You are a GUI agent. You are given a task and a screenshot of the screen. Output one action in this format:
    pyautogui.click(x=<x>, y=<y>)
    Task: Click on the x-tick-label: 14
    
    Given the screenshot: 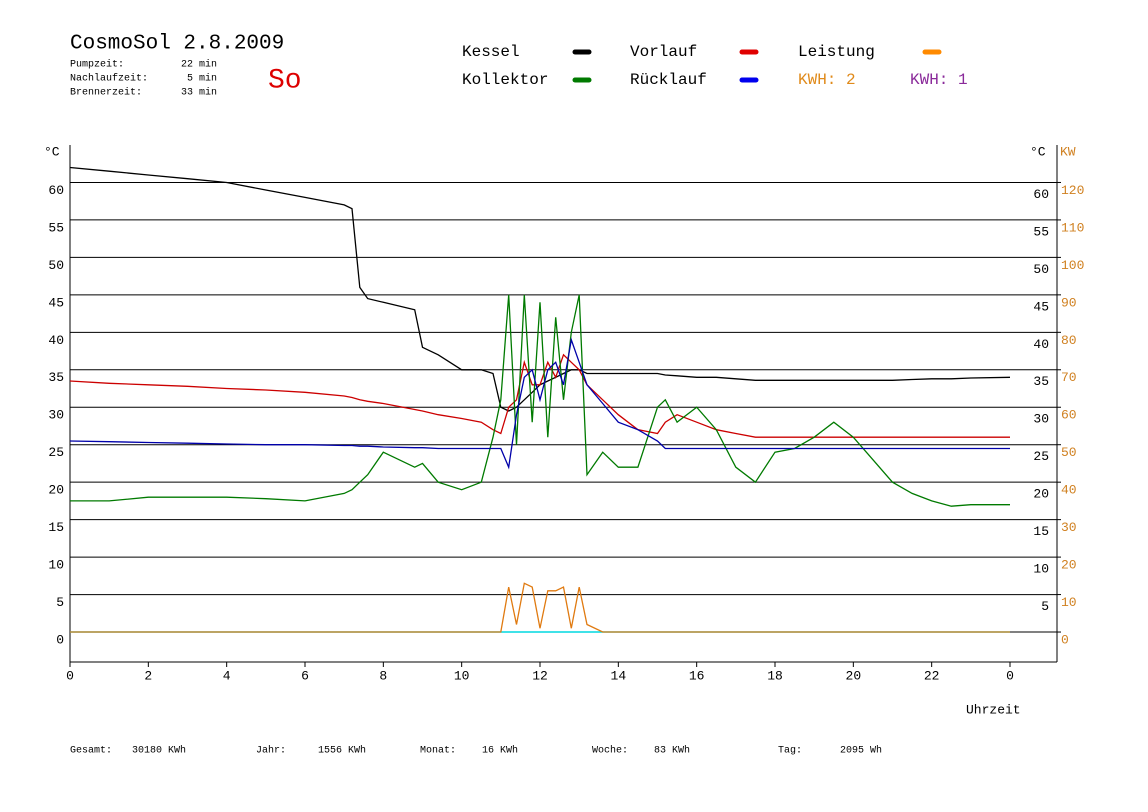 What is the action you would take?
    pyautogui.click(x=619, y=675)
    